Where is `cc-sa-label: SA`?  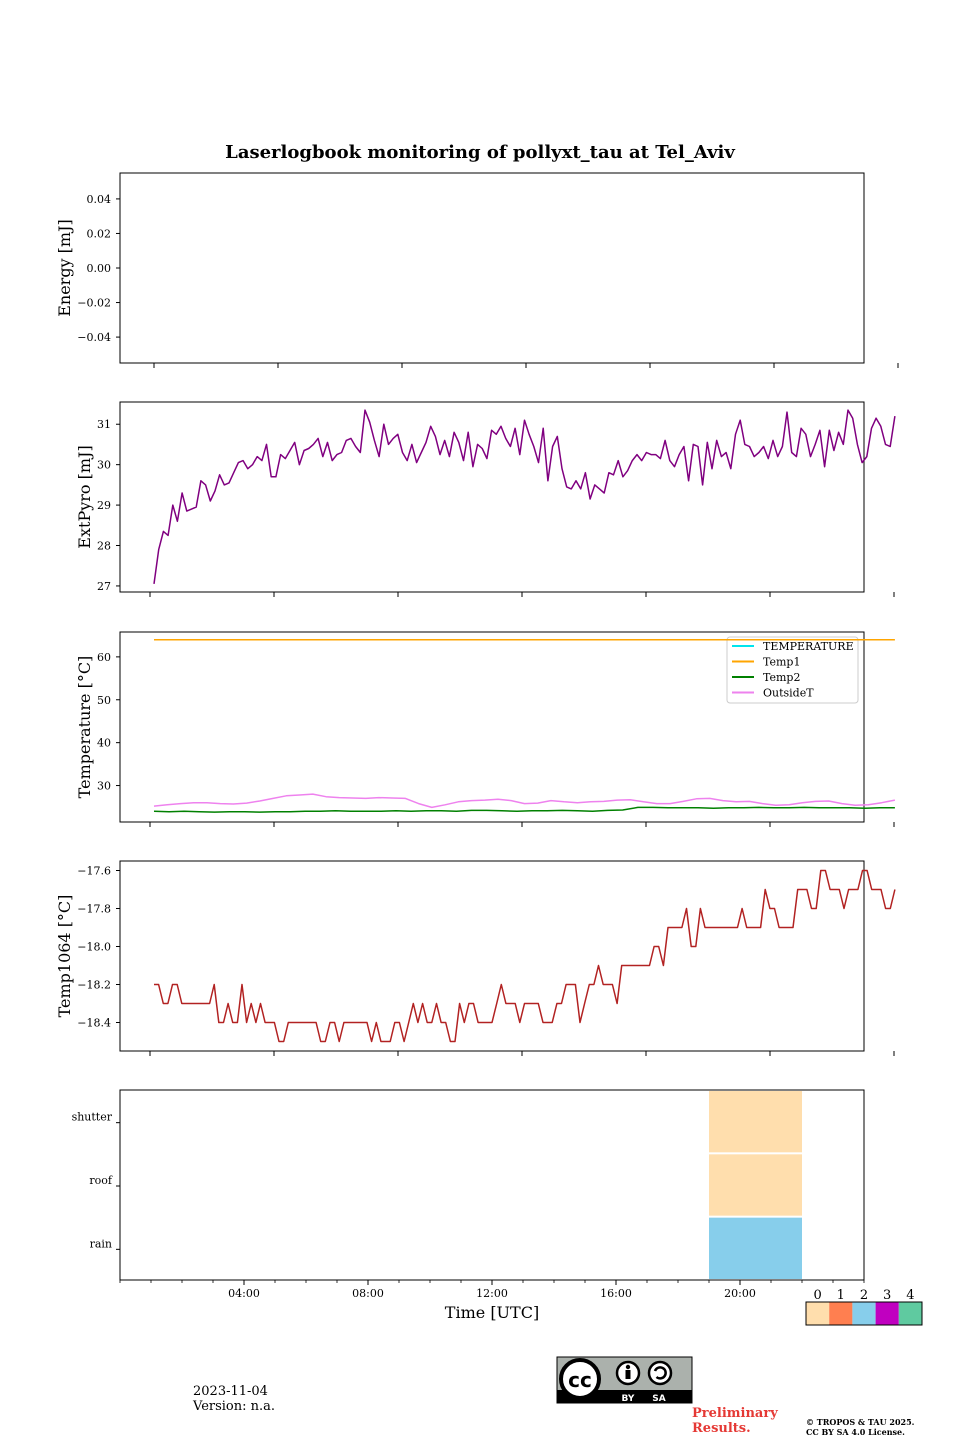 cc-sa-label: SA is located at coordinates (658, 1399).